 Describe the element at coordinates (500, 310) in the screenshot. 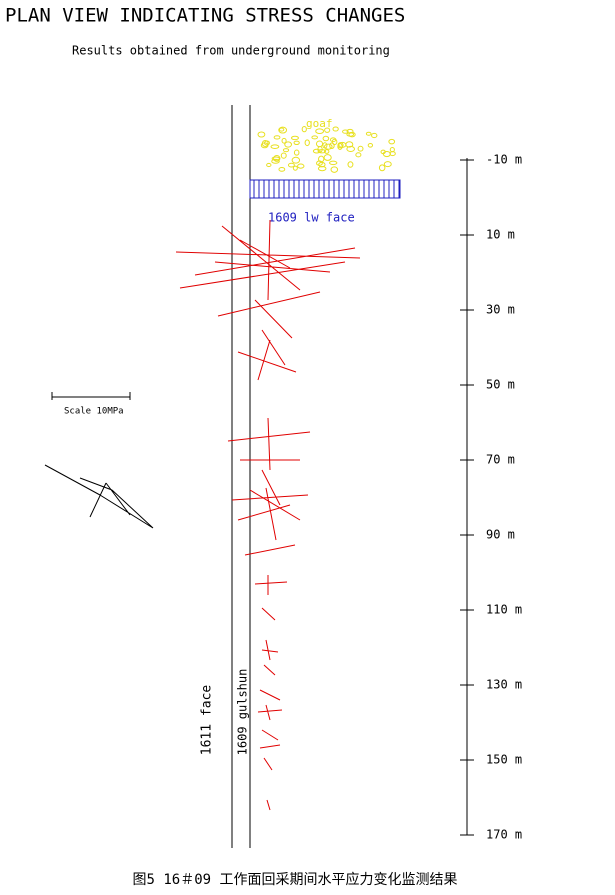

I see `distance-label: 30 m` at that location.